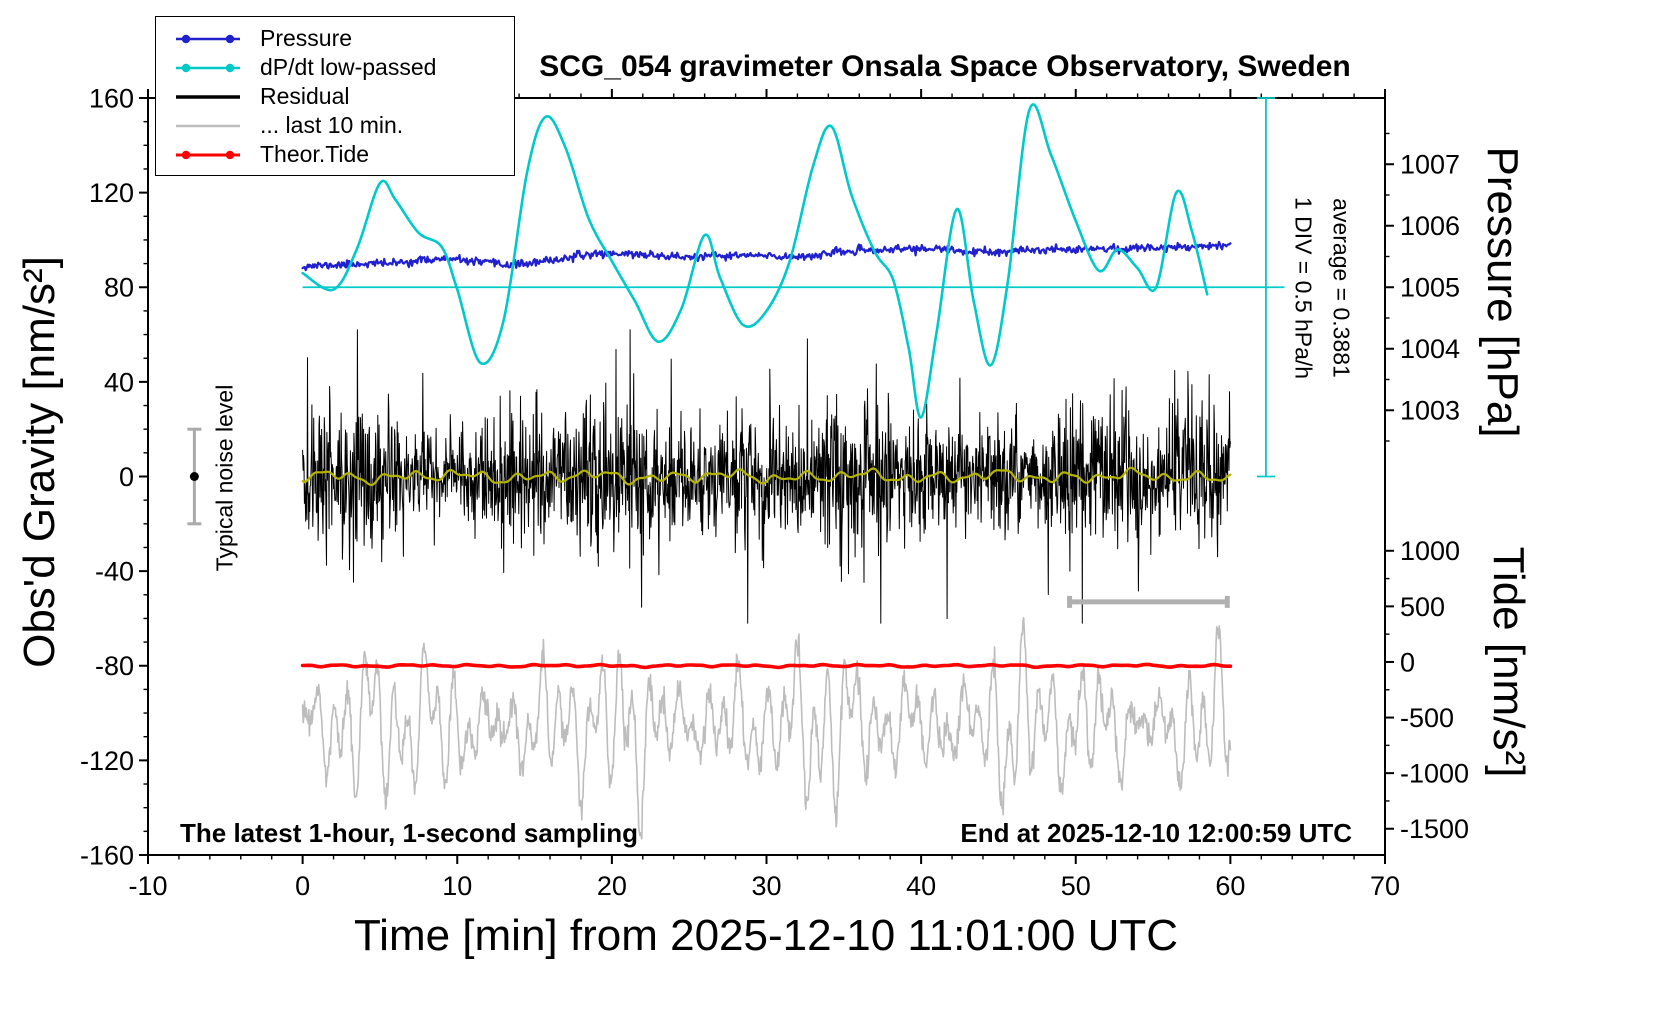  Describe the element at coordinates (1427, 718) in the screenshot. I see `tide-tick-label: -500` at that location.